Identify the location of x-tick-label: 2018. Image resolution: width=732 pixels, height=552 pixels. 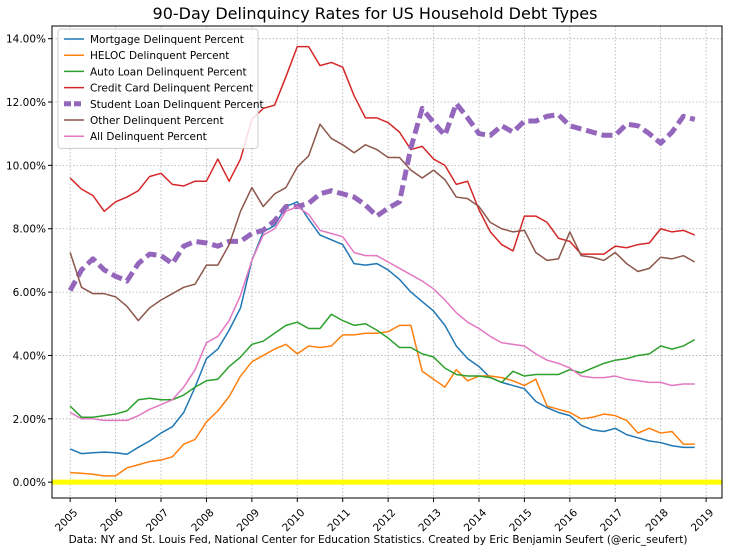
(657, 520).